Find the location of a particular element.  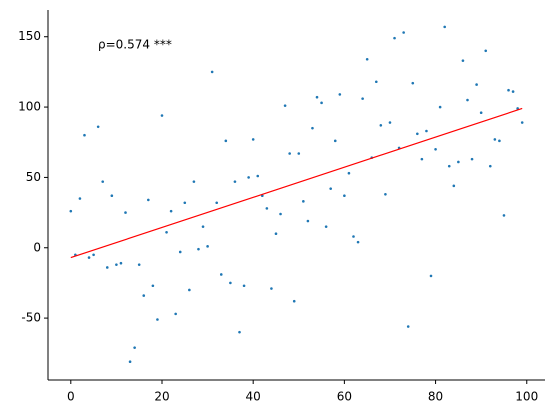

annotation: ρ=0.574 *** is located at coordinates (135, 45).